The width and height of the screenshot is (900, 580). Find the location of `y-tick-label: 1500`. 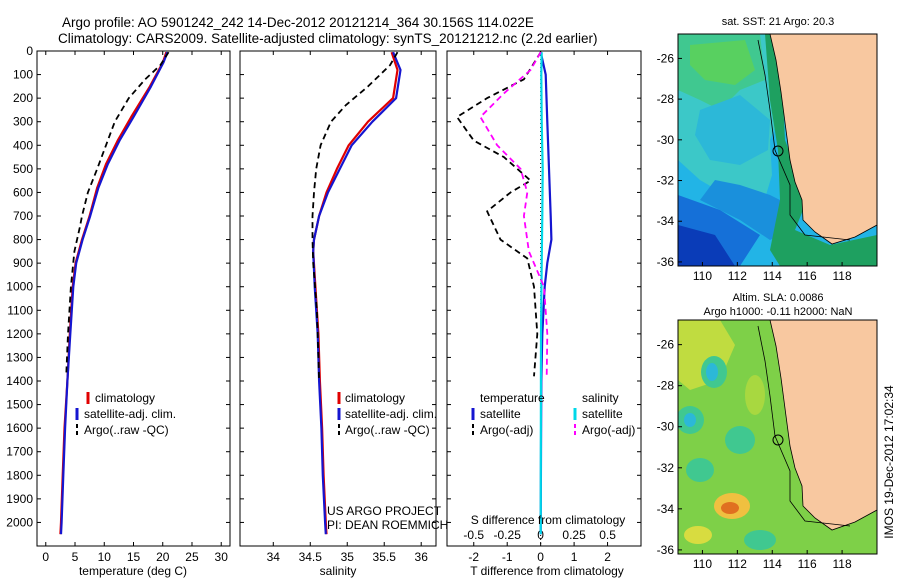

y-tick-label: 1500 is located at coordinates (19, 405).